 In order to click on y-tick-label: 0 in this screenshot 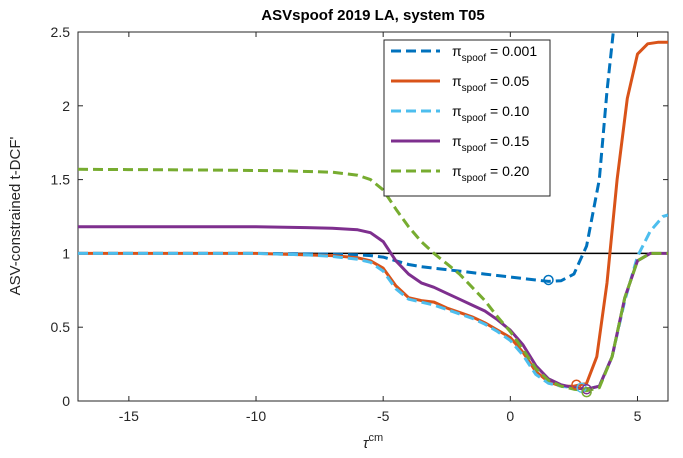, I will do `click(66, 401)`.